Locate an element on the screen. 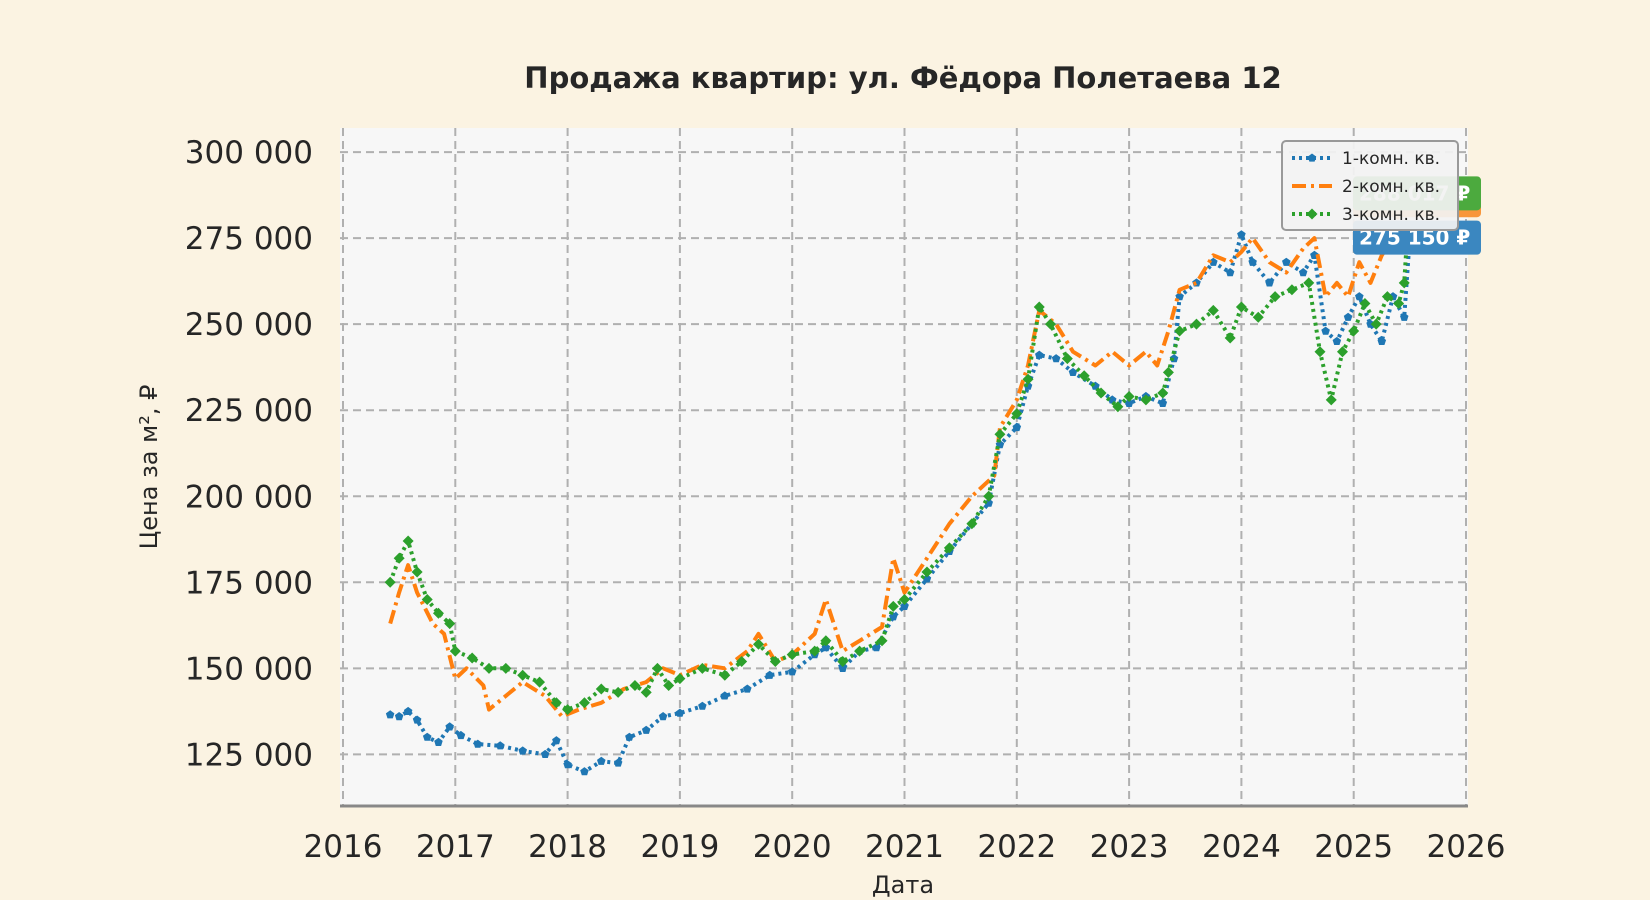  chart-title: Продажа квартир: ул. Фёдора Полетаева 12 is located at coordinates (902, 78).